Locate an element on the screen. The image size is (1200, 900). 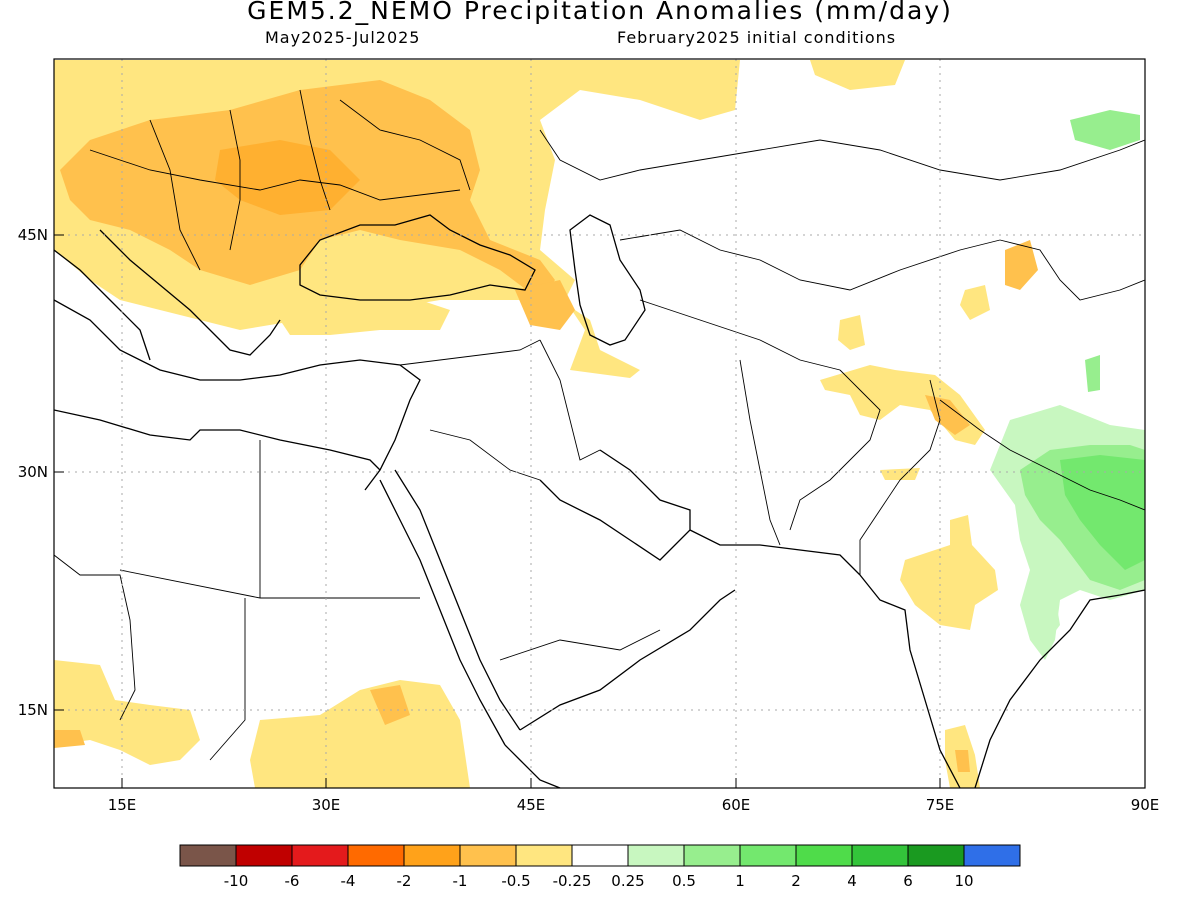
color-legend: -10 -6 -4 -2 -1 -0.5 -0.25 0.25 0.5 1 2 4 6 10 is located at coordinates (600, 867).